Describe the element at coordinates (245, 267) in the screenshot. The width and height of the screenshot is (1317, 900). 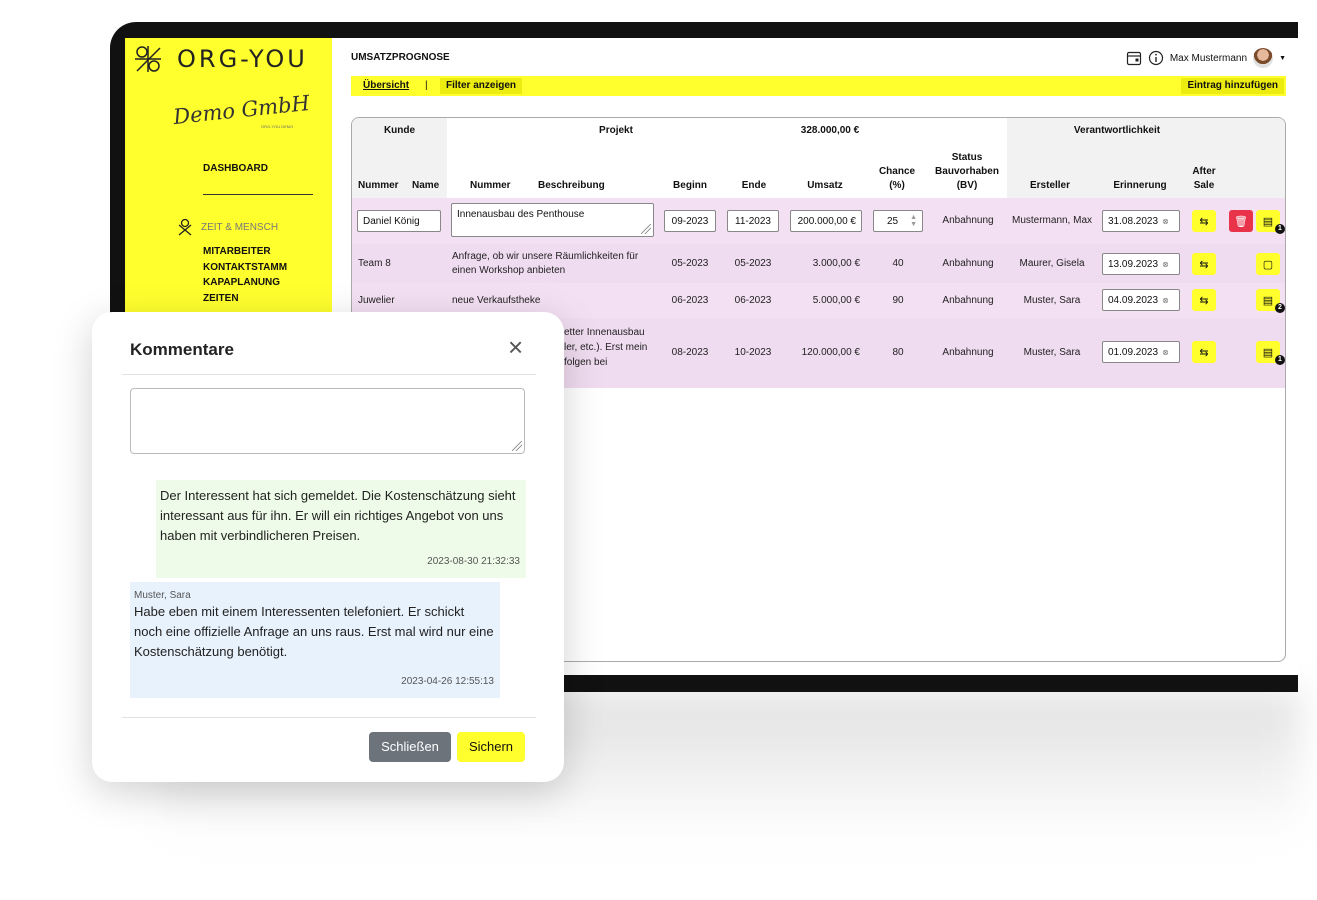
I see `nav-kontaktstamm: KONTAKTSTAMM` at that location.